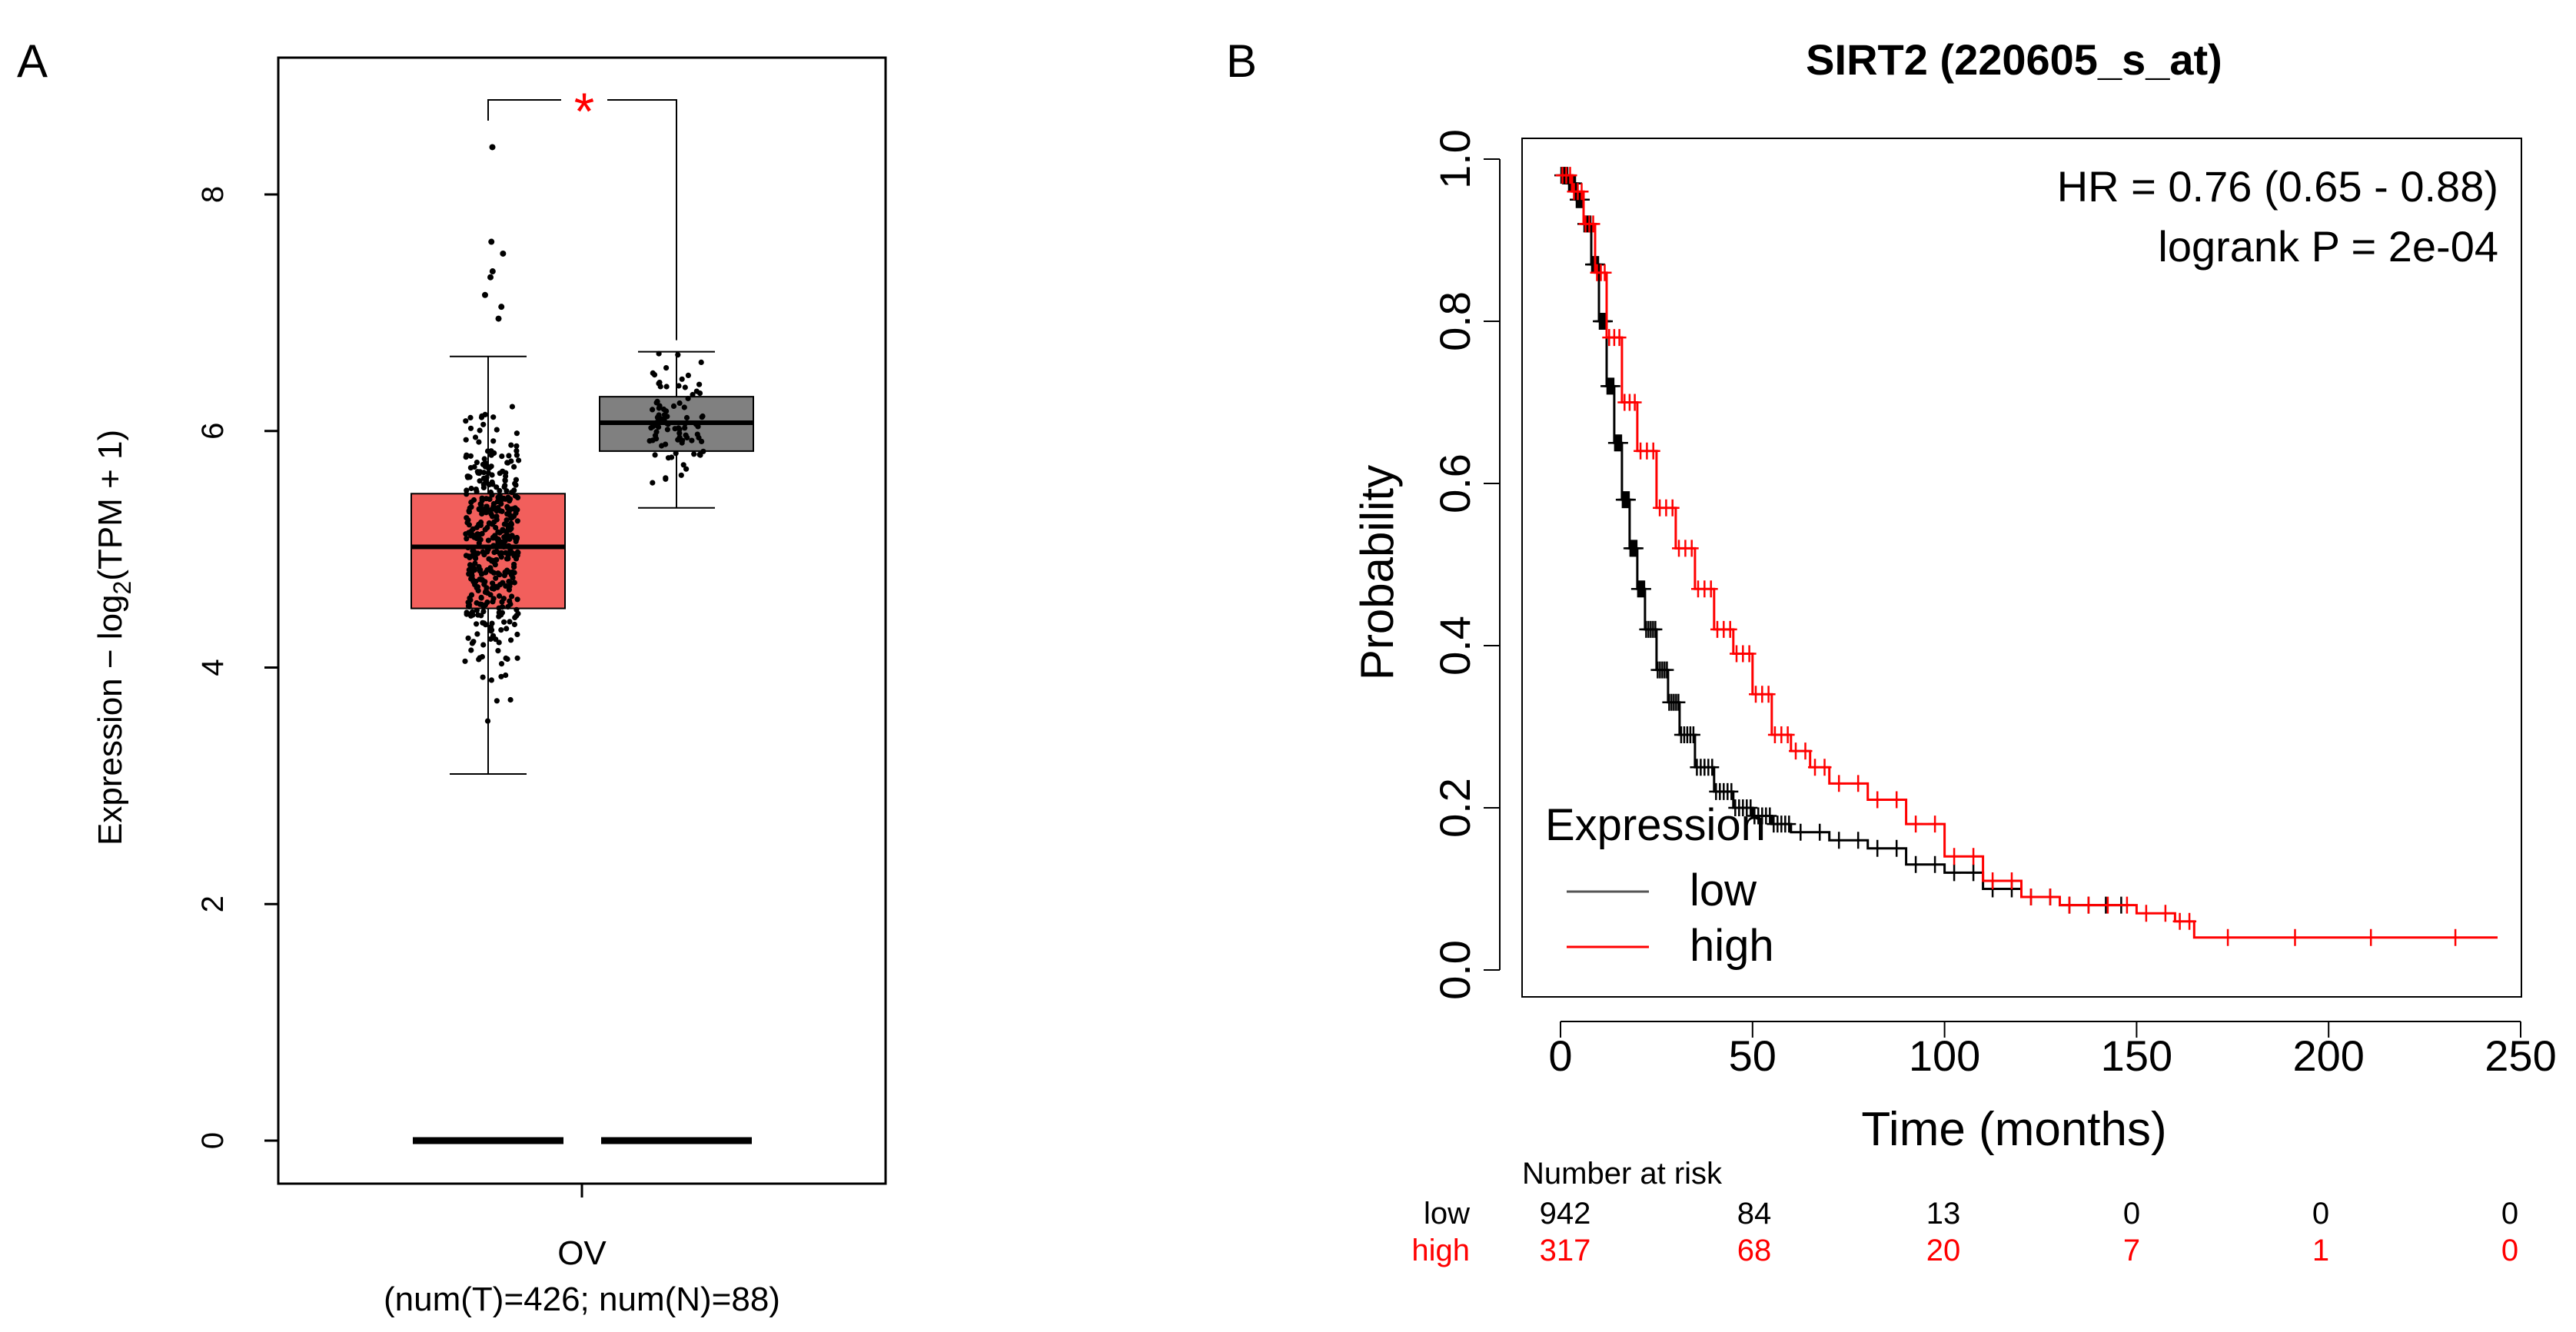 The width and height of the screenshot is (2576, 1332). What do you see at coordinates (213, 431) in the screenshot?
I see `y-tick-label-a: 6` at bounding box center [213, 431].